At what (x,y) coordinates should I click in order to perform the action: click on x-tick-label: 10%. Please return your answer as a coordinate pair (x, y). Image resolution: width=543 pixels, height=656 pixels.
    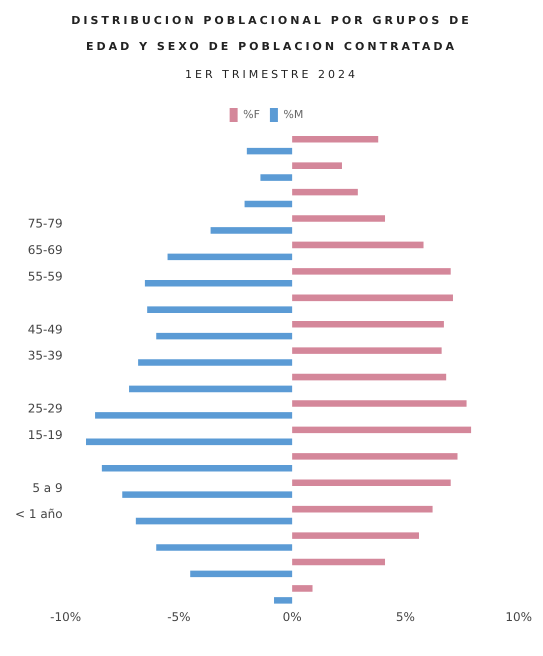
    Looking at the image, I should click on (518, 617).